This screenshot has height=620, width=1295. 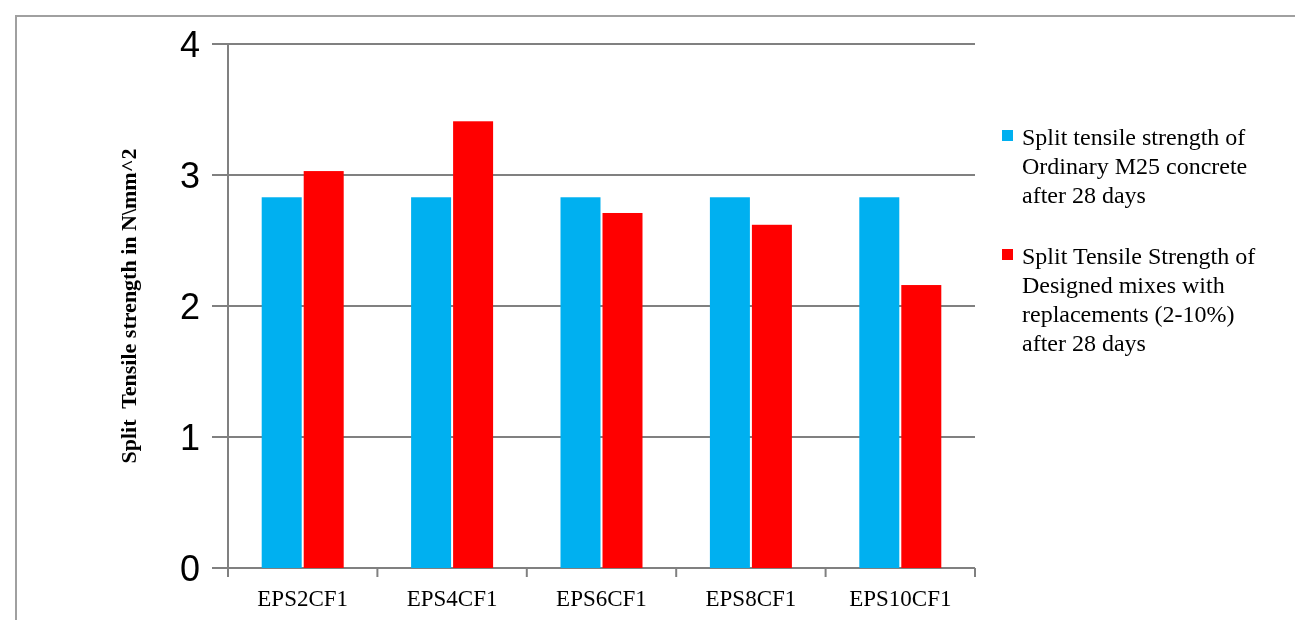 I want to click on x-tick-label: EPS2CF1, so click(x=303, y=598).